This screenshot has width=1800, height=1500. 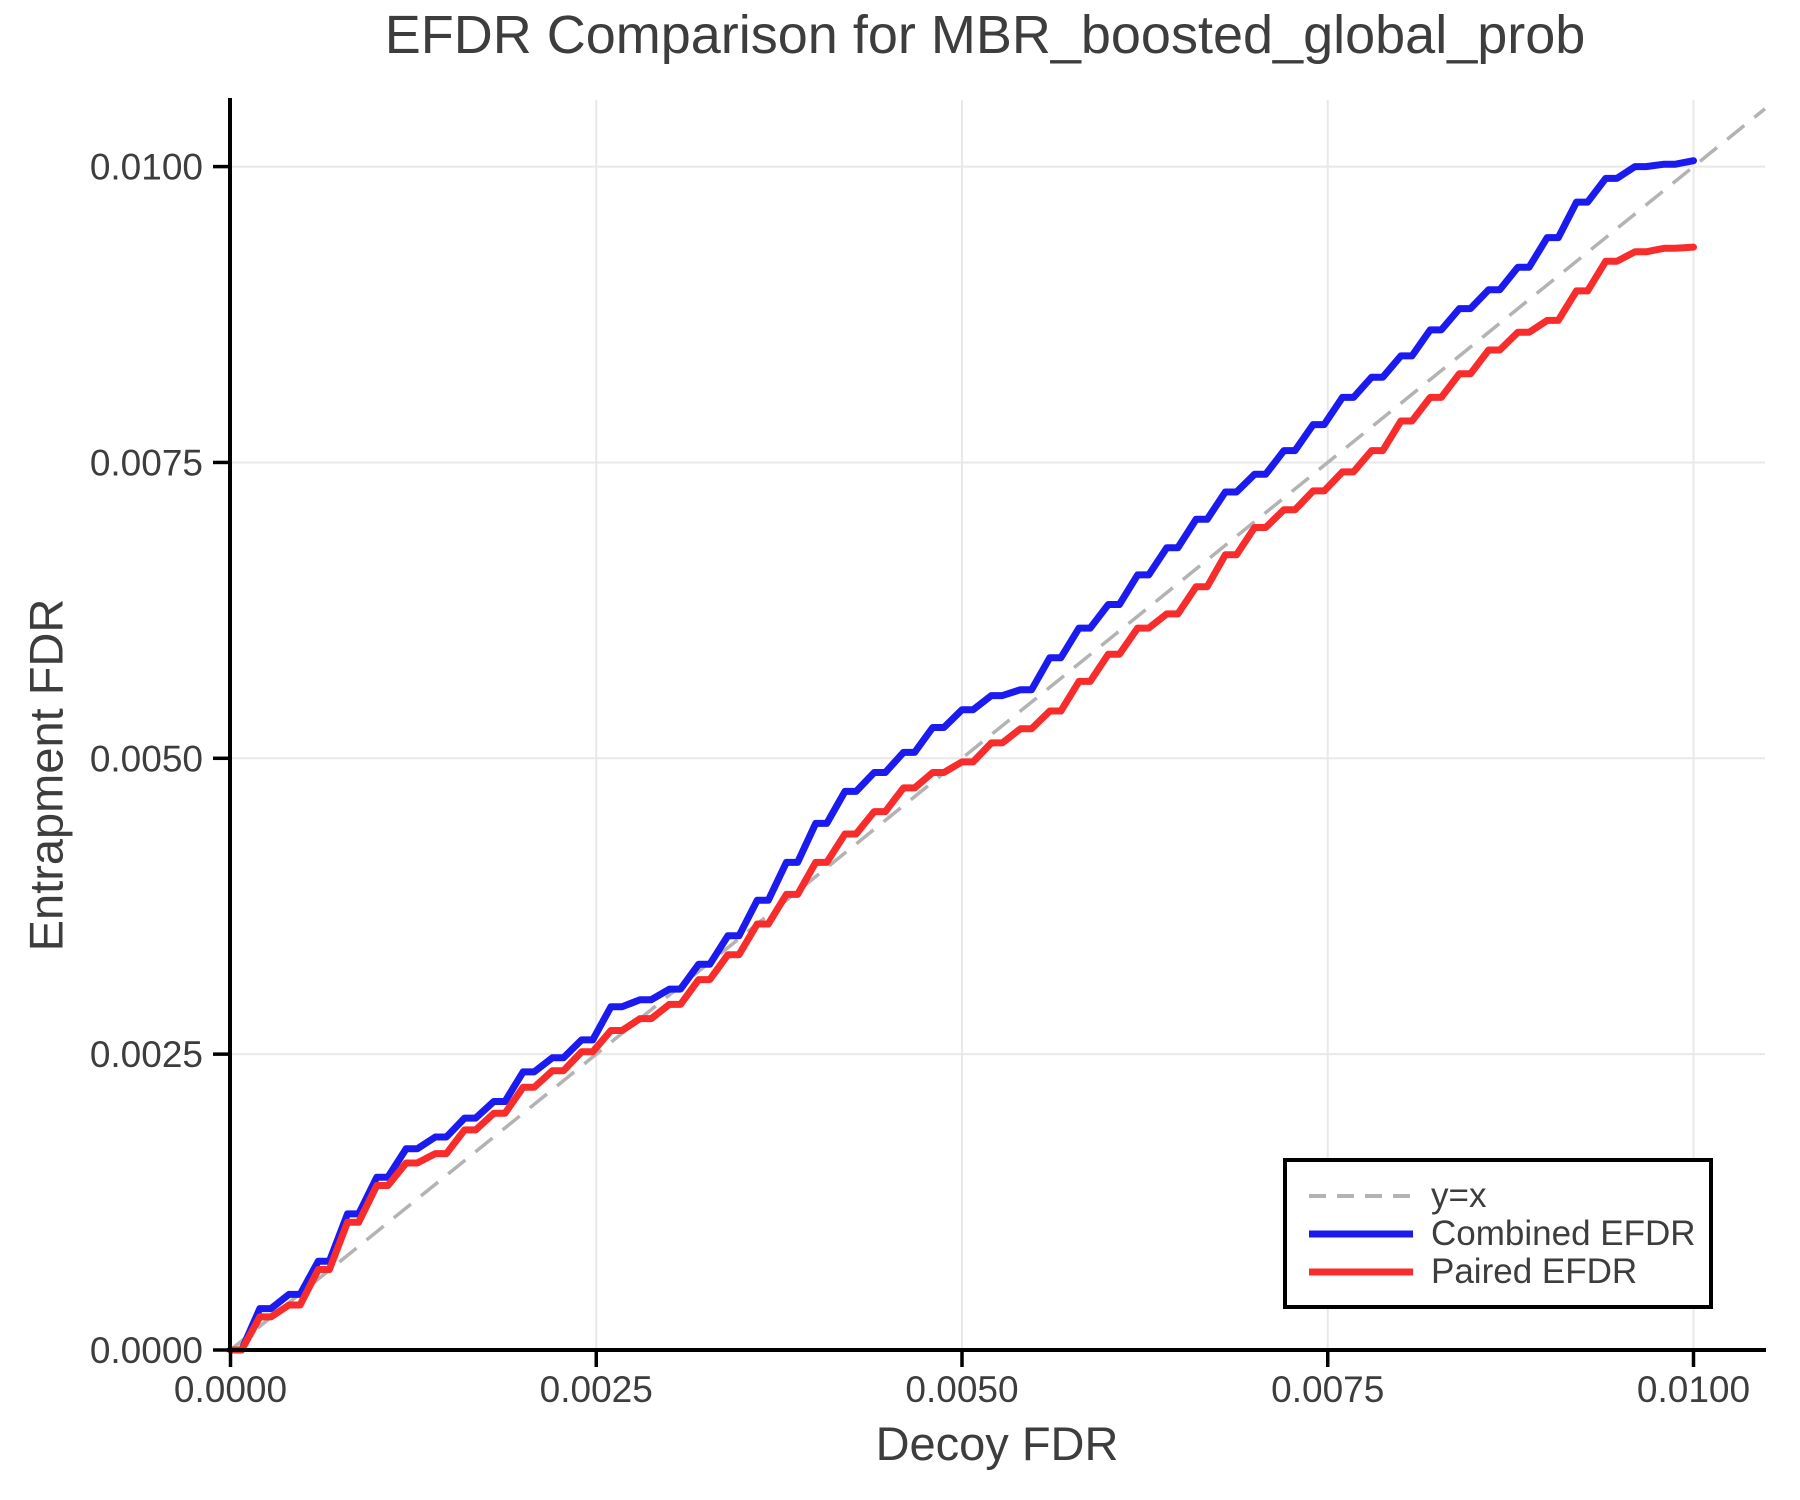 What do you see at coordinates (1327, 1389) in the screenshot?
I see `x-tick-label: 0.0075` at bounding box center [1327, 1389].